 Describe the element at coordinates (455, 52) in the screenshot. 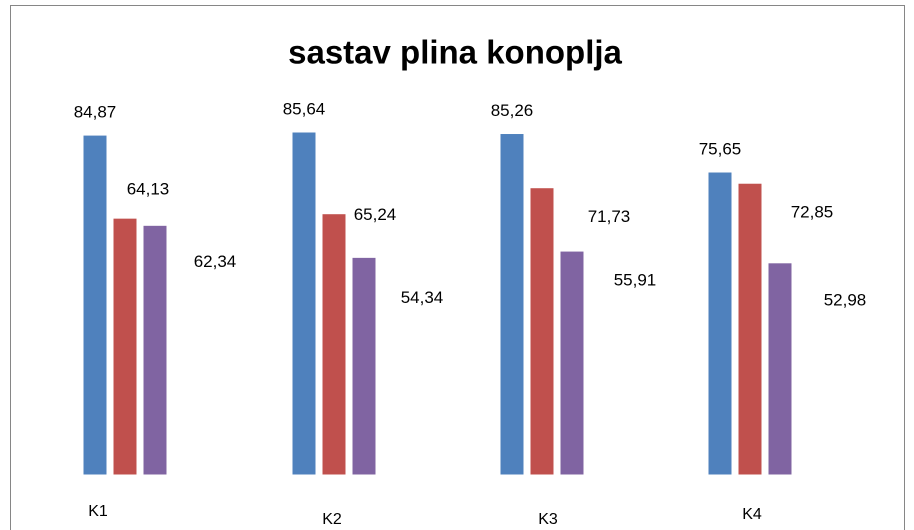

I see `chart-title: sastav plina konoplja` at that location.